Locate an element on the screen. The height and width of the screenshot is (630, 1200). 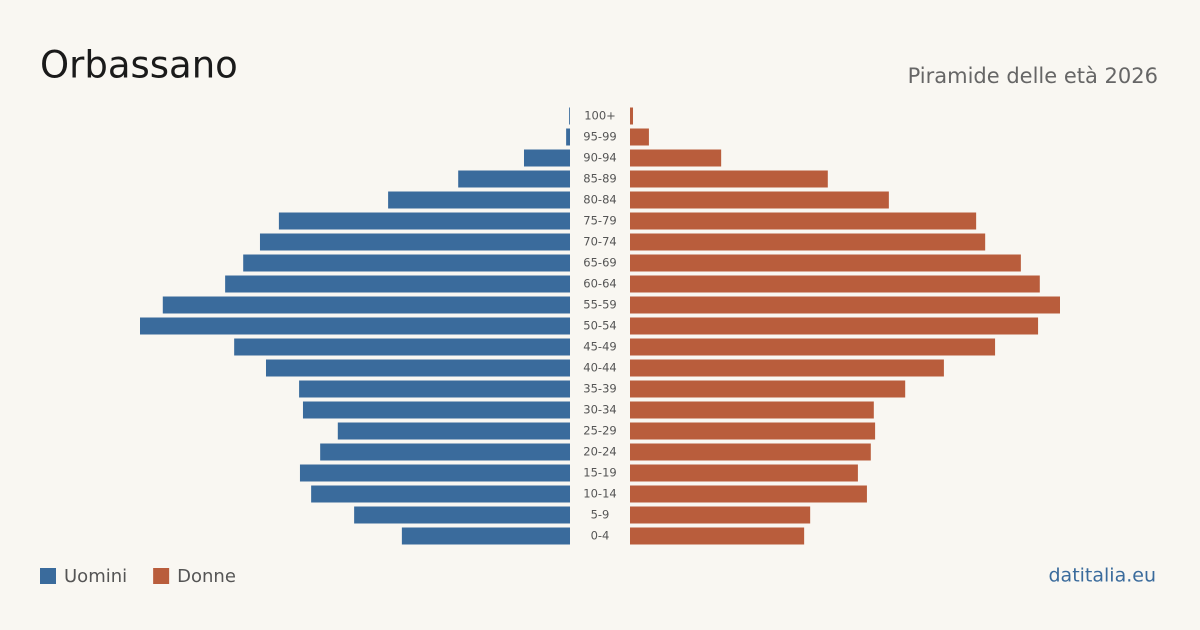
age-label: 50-54 is located at coordinates (599, 326).